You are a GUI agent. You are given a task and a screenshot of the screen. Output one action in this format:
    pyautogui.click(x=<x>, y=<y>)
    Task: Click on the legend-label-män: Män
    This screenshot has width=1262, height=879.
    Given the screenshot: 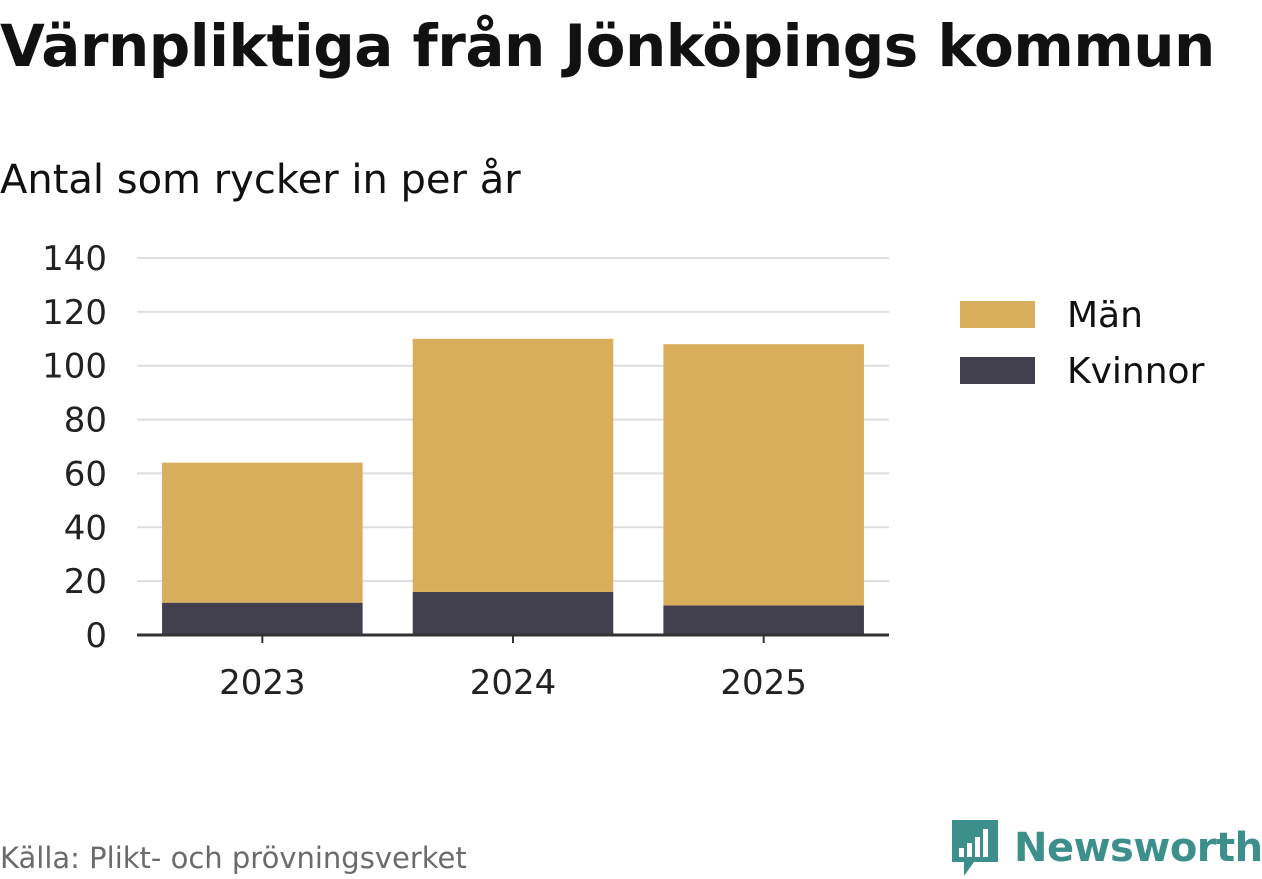 What is the action you would take?
    pyautogui.click(x=1105, y=315)
    